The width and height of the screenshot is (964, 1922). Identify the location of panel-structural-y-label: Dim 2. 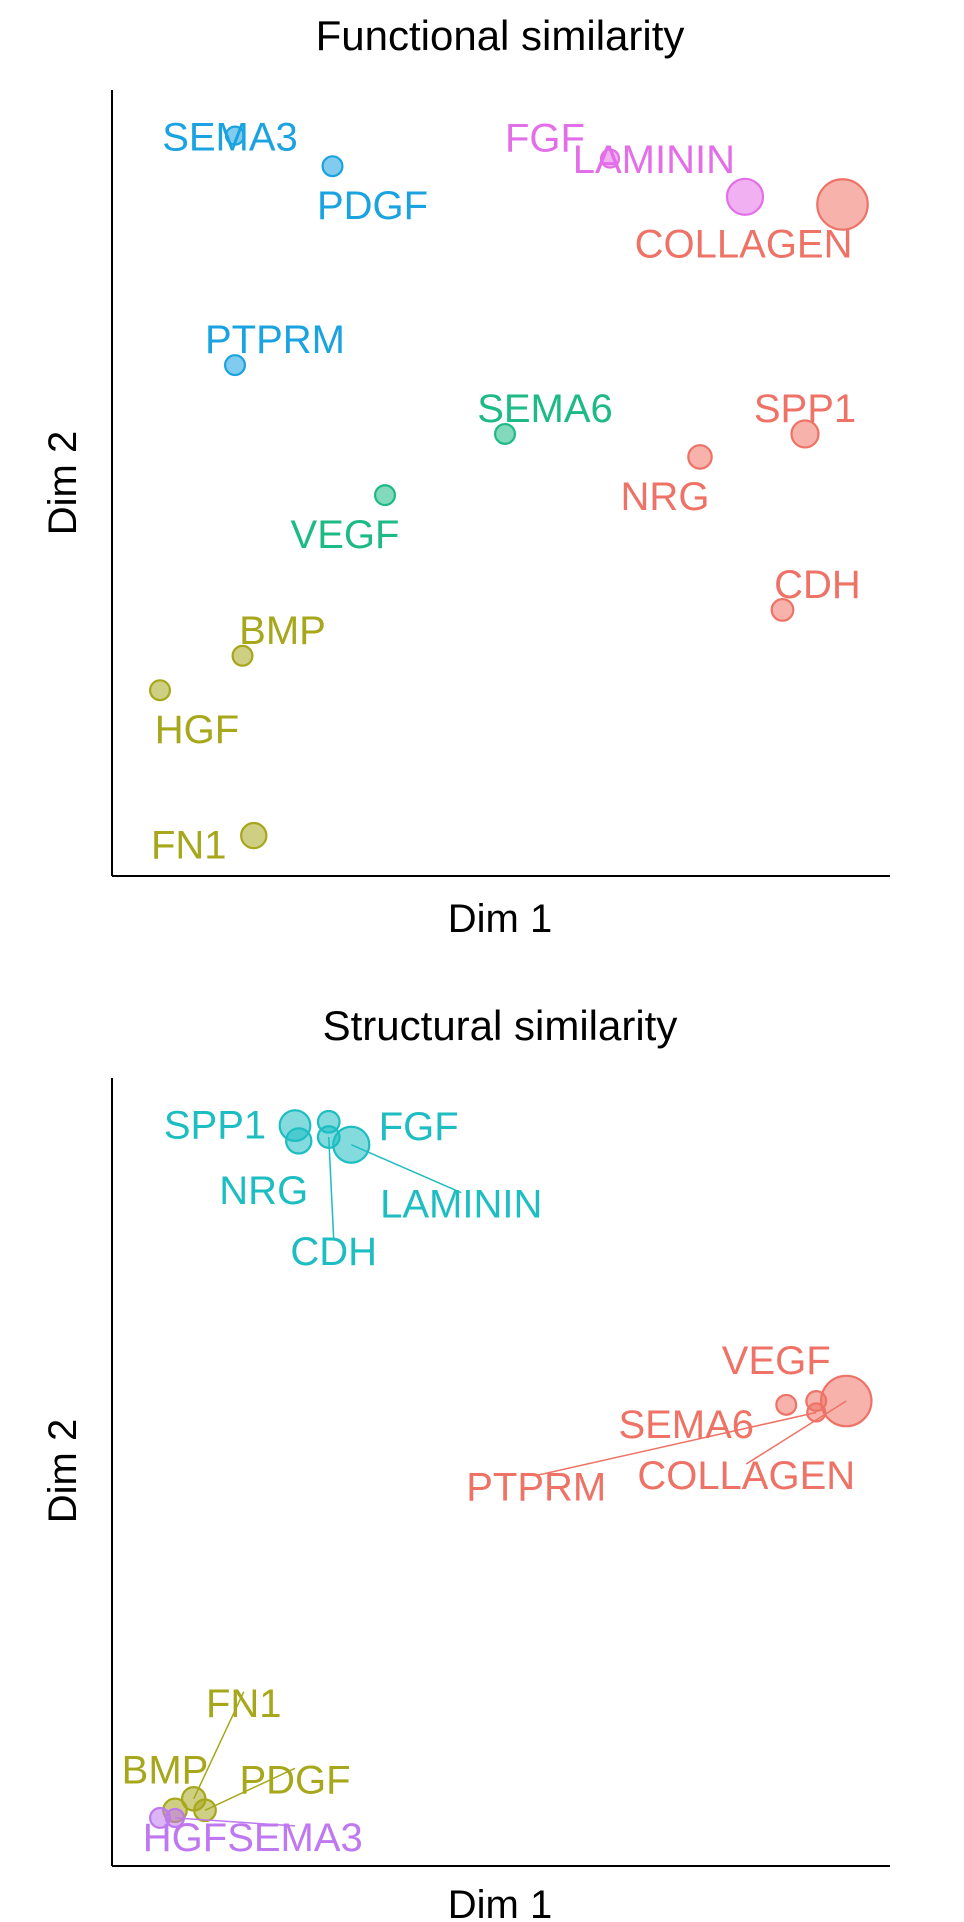
(63, 1471).